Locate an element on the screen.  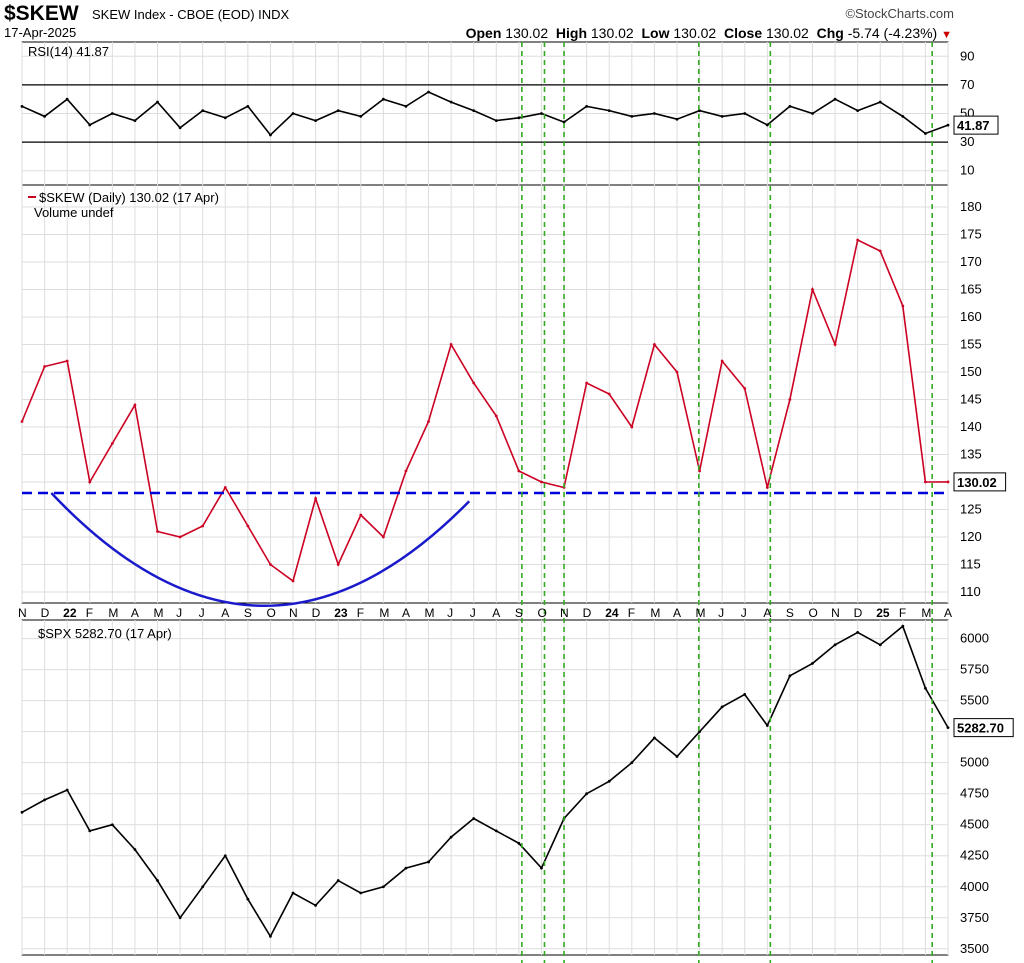
x-tick-label: 24 is located at coordinates (612, 613).